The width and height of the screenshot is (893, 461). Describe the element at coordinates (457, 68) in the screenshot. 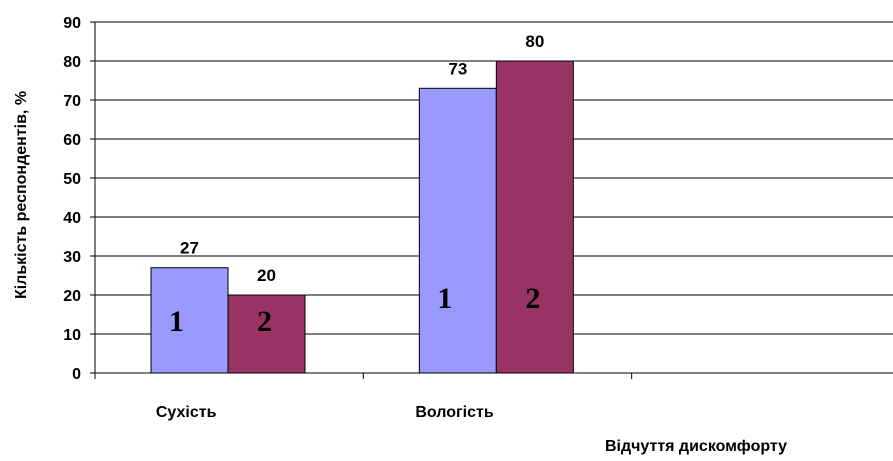

I see `data-label-s1-1: 73` at that location.